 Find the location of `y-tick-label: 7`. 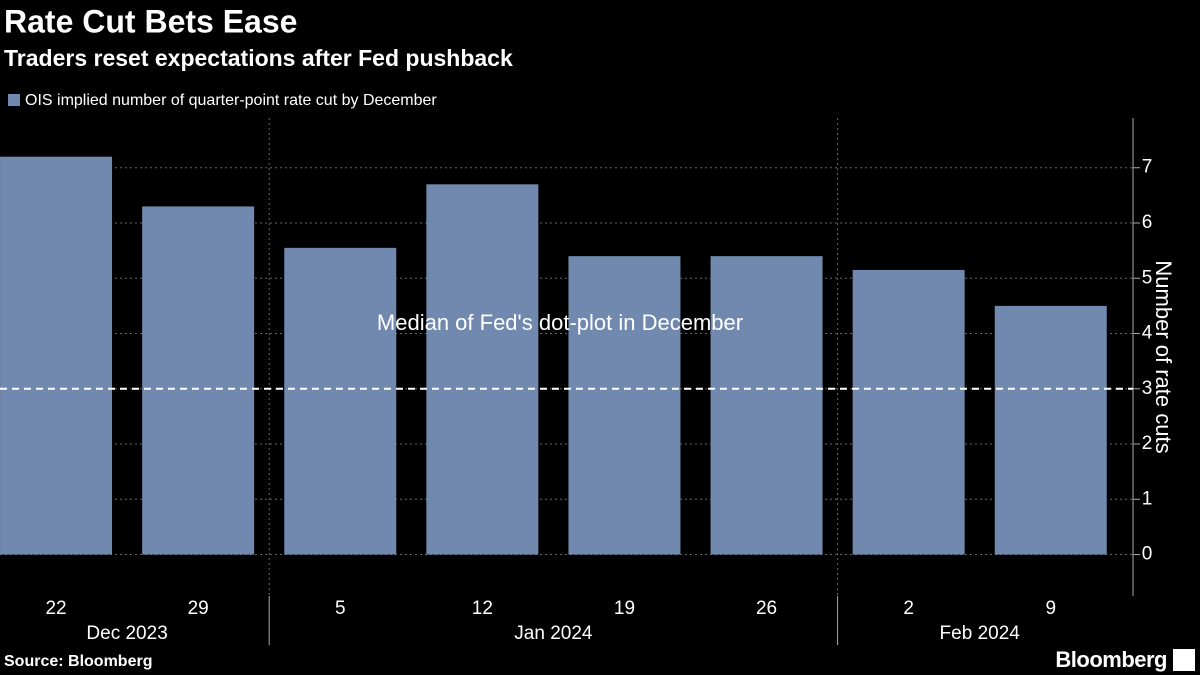

y-tick-label: 7 is located at coordinates (1147, 167).